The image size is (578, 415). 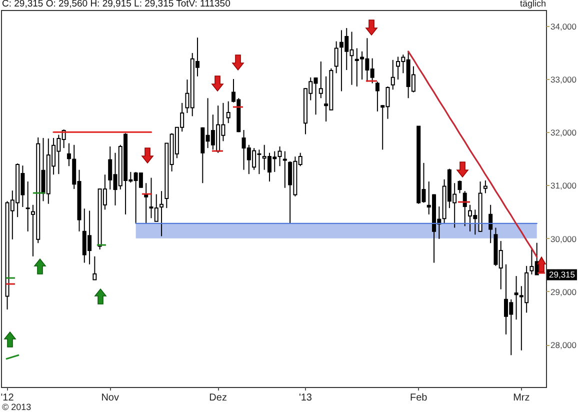 I want to click on x-tick-label: '13, so click(x=305, y=398).